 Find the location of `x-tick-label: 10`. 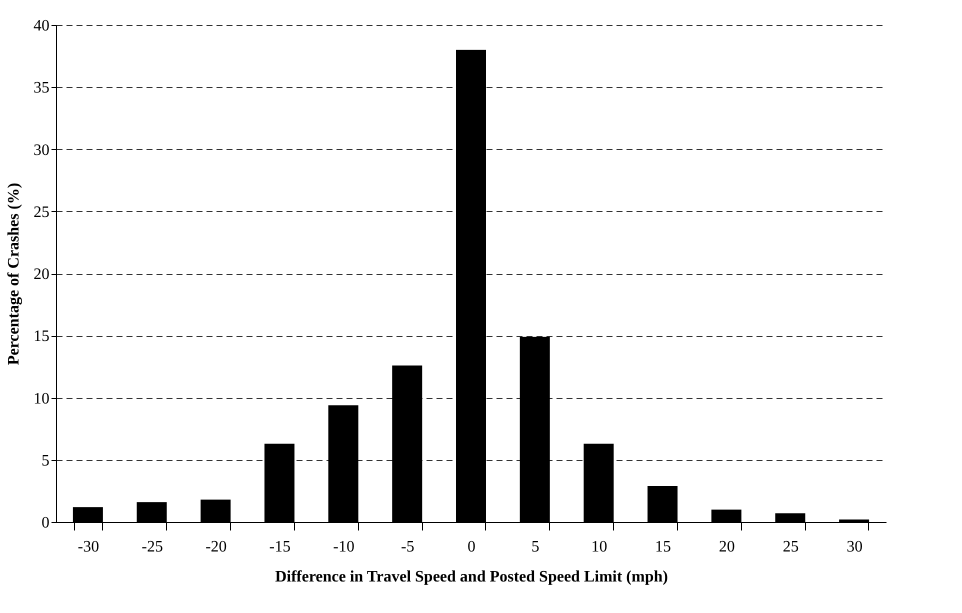

x-tick-label: 10 is located at coordinates (599, 547).